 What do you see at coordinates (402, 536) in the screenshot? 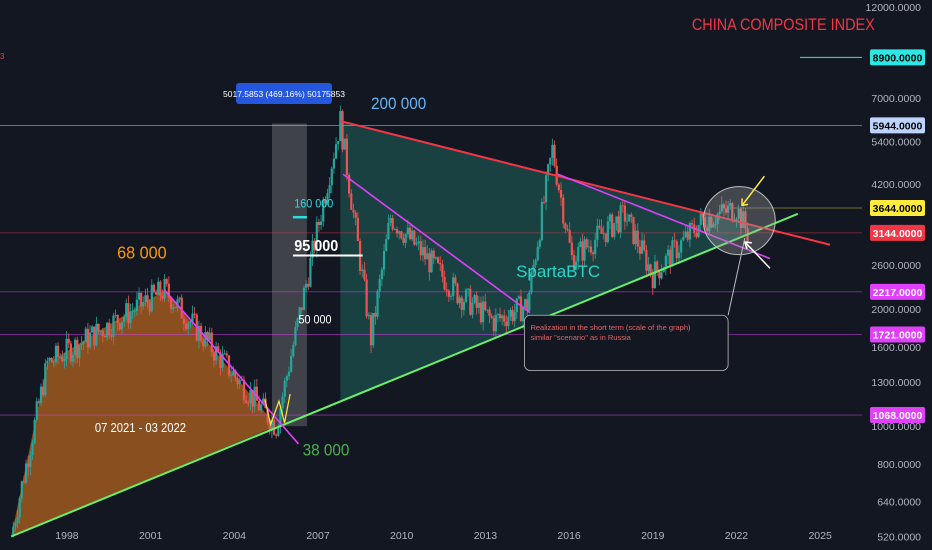
I see `x-tick-label-4: 2010` at bounding box center [402, 536].